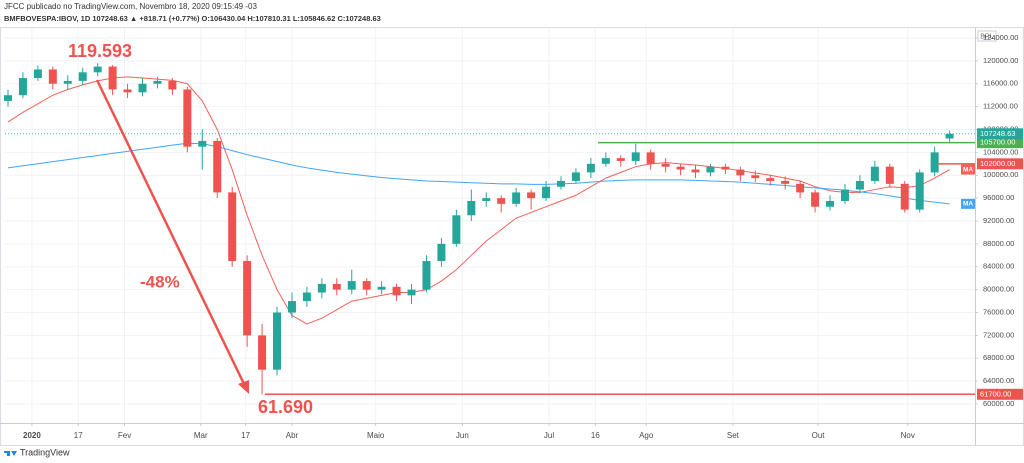  I want to click on y-tick-label: 84000.00, so click(998, 266).